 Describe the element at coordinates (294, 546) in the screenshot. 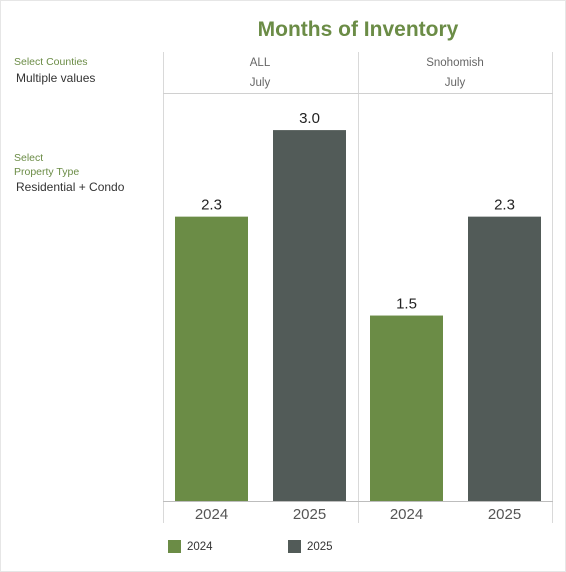

I see `legend-swatch-2025` at that location.